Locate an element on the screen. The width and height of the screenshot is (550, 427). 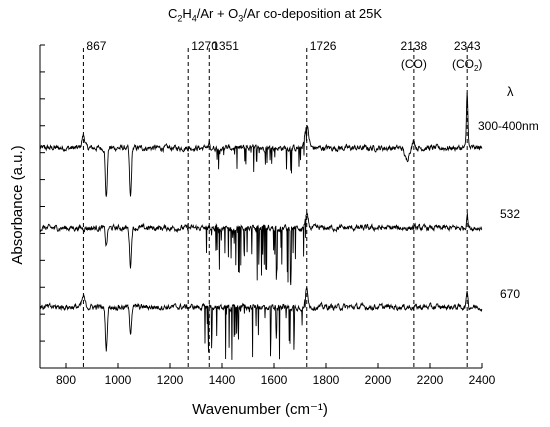
reference-line-label: 2138 is located at coordinates (414, 46).